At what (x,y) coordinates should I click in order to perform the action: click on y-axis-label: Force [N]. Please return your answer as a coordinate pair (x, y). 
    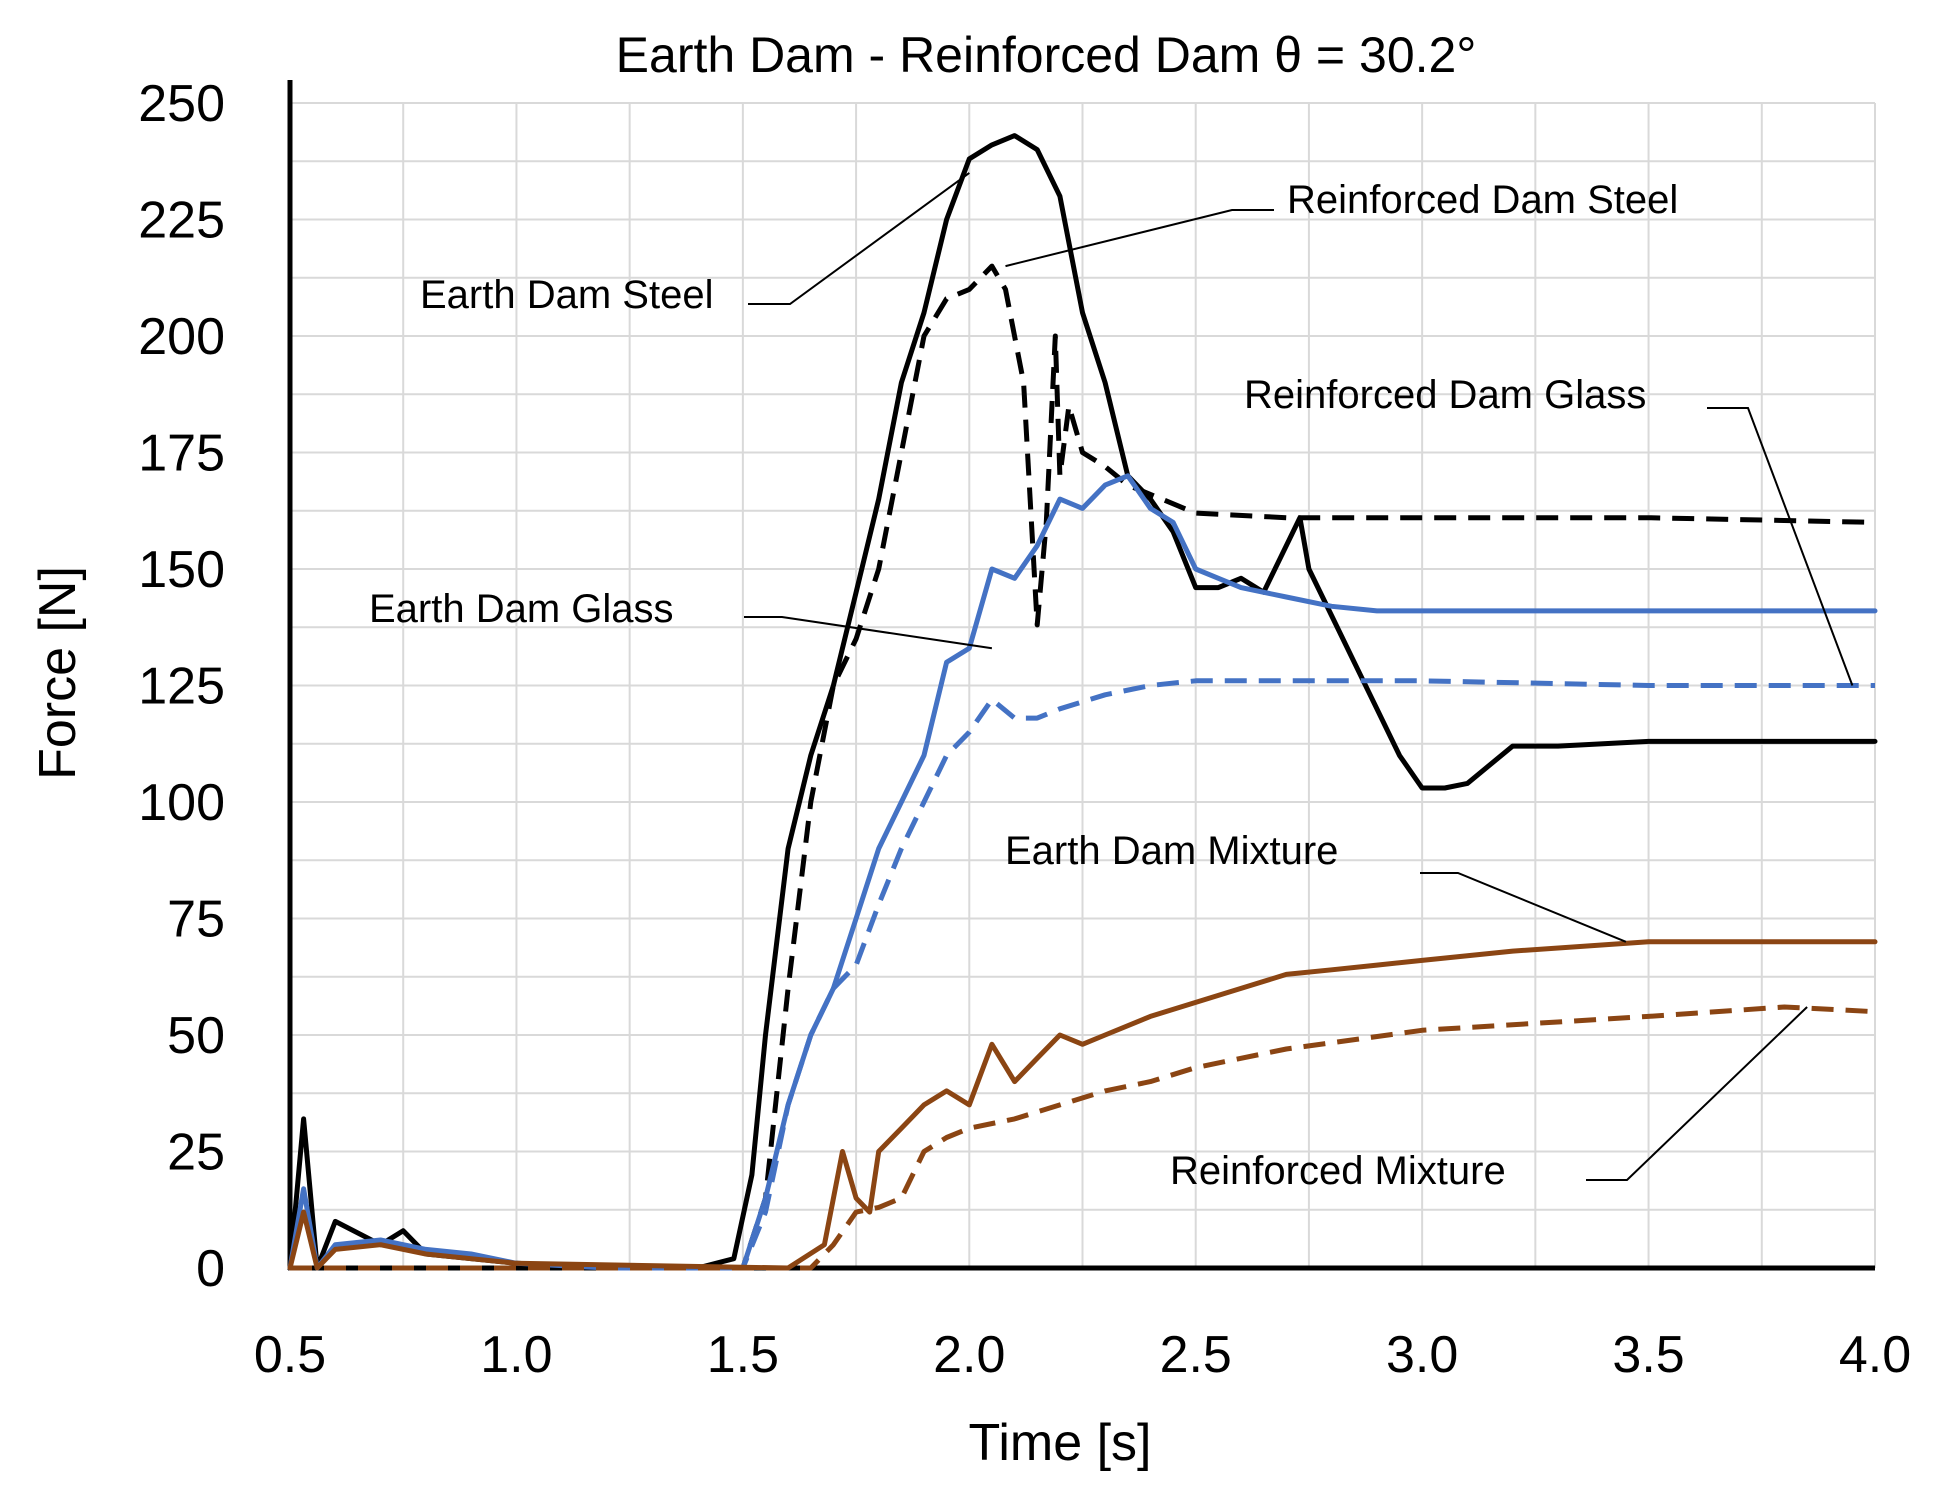
    Looking at the image, I should click on (58, 673).